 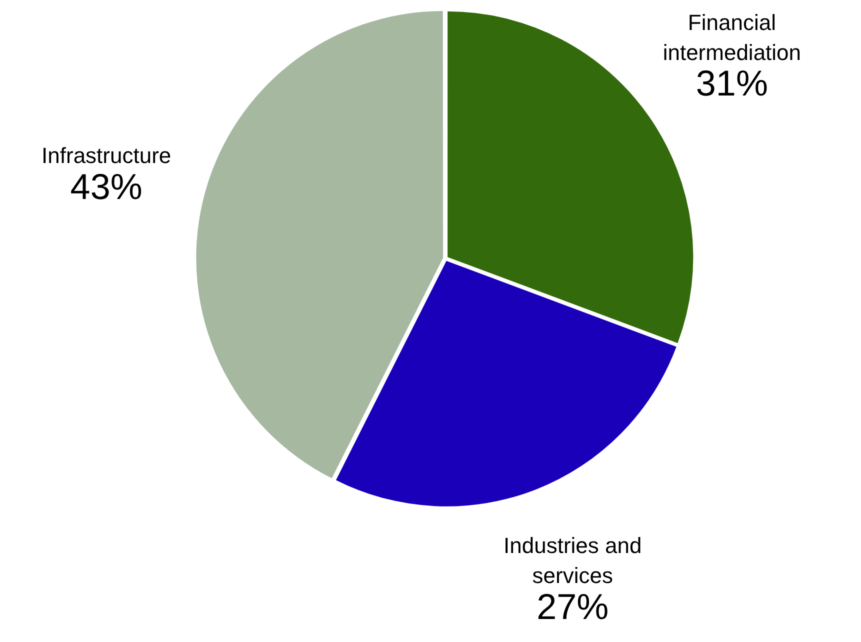 What do you see at coordinates (732, 83) in the screenshot?
I see `data-label: 31%` at bounding box center [732, 83].